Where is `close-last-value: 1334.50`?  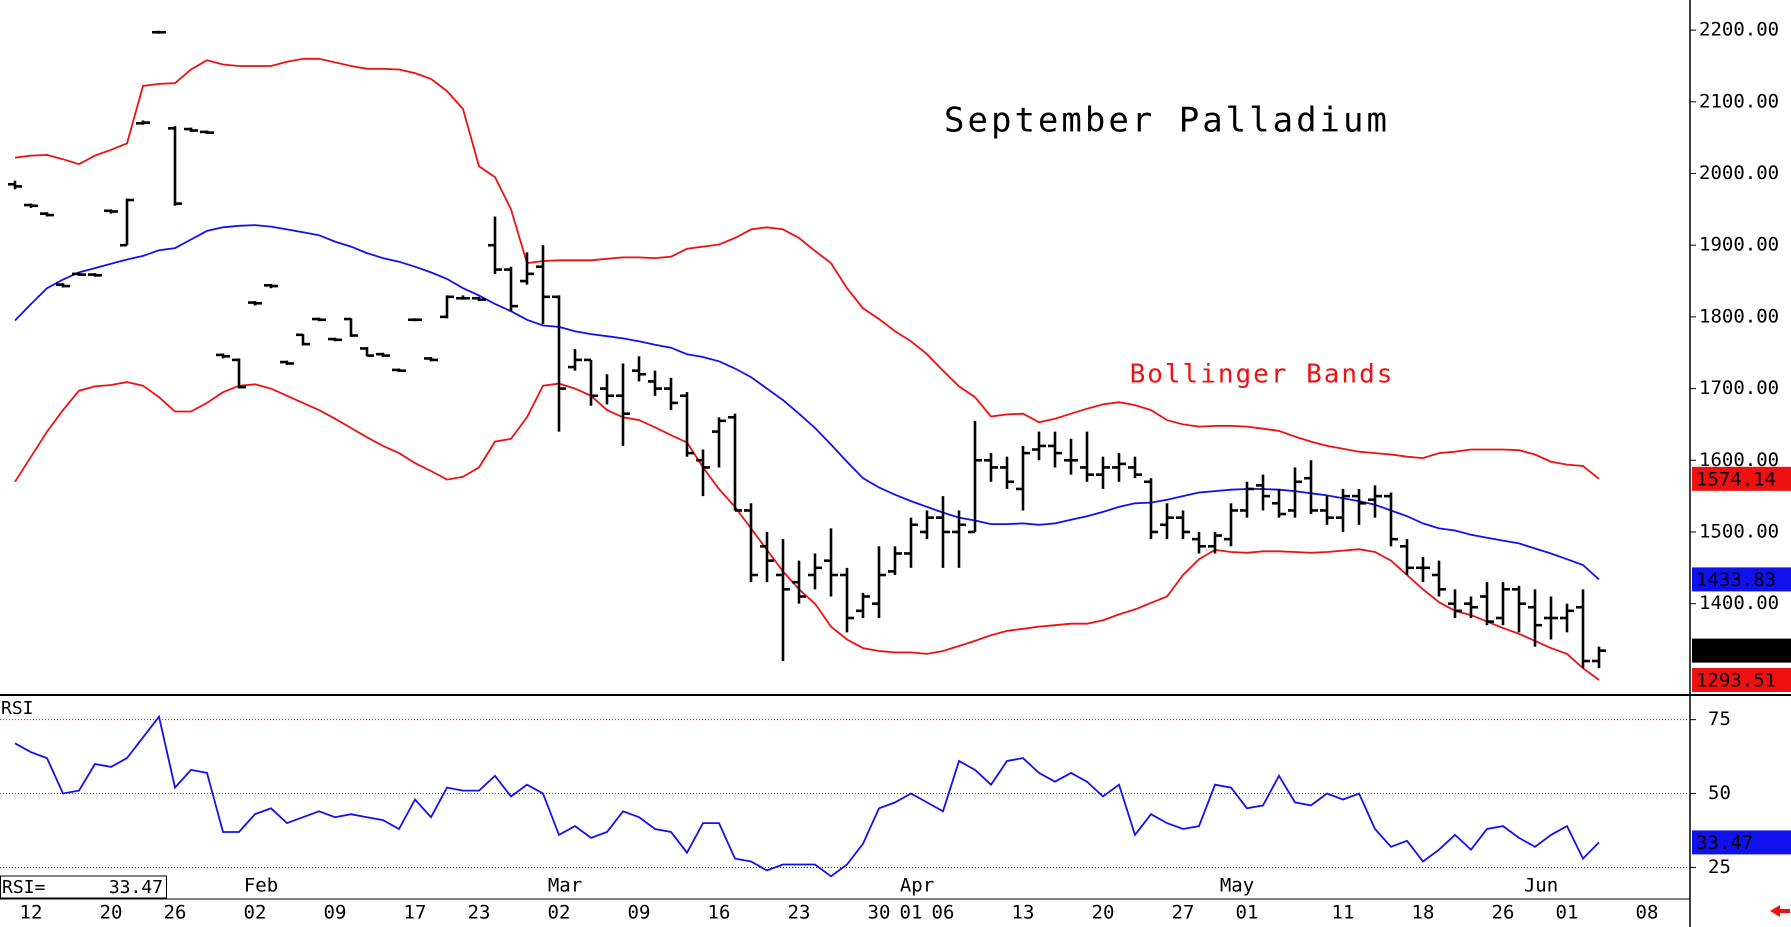
close-last-value: 1334.50 is located at coordinates (1736, 651).